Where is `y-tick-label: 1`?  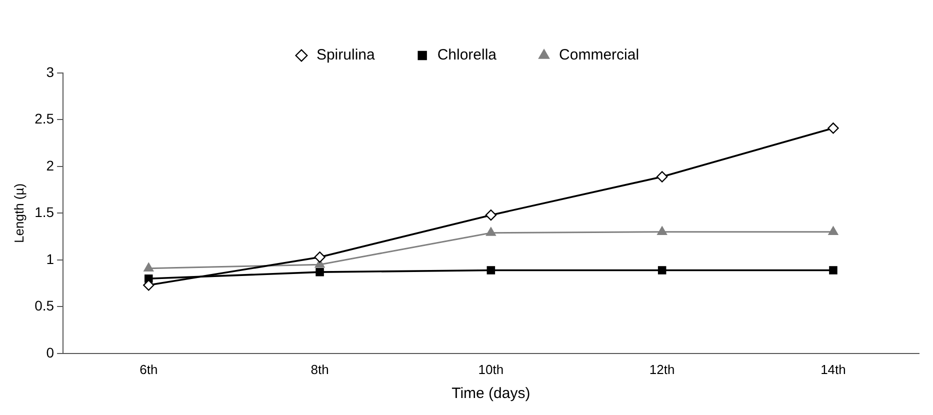 y-tick-label: 1 is located at coordinates (50, 258).